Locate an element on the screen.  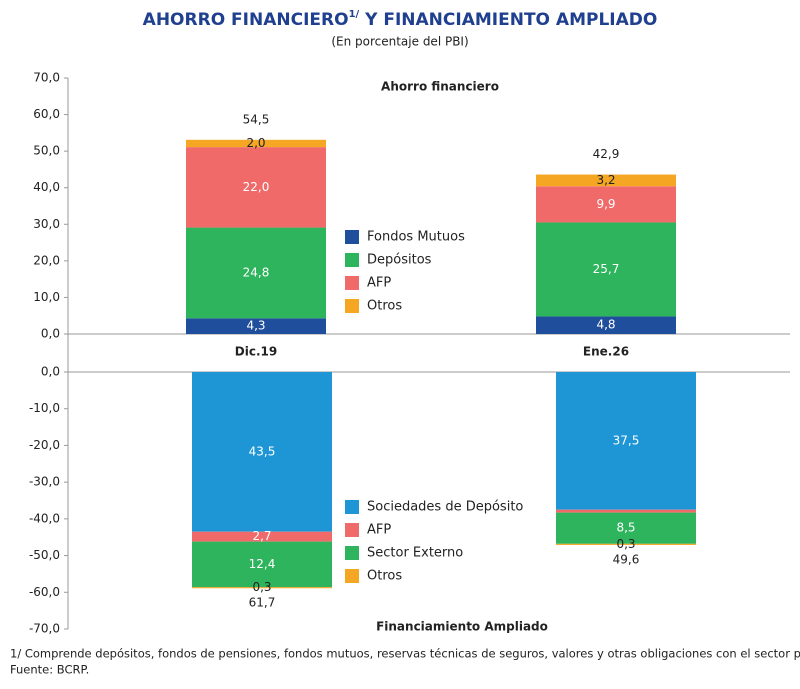
y-tick-label: 70,0 is located at coordinates (46, 78).